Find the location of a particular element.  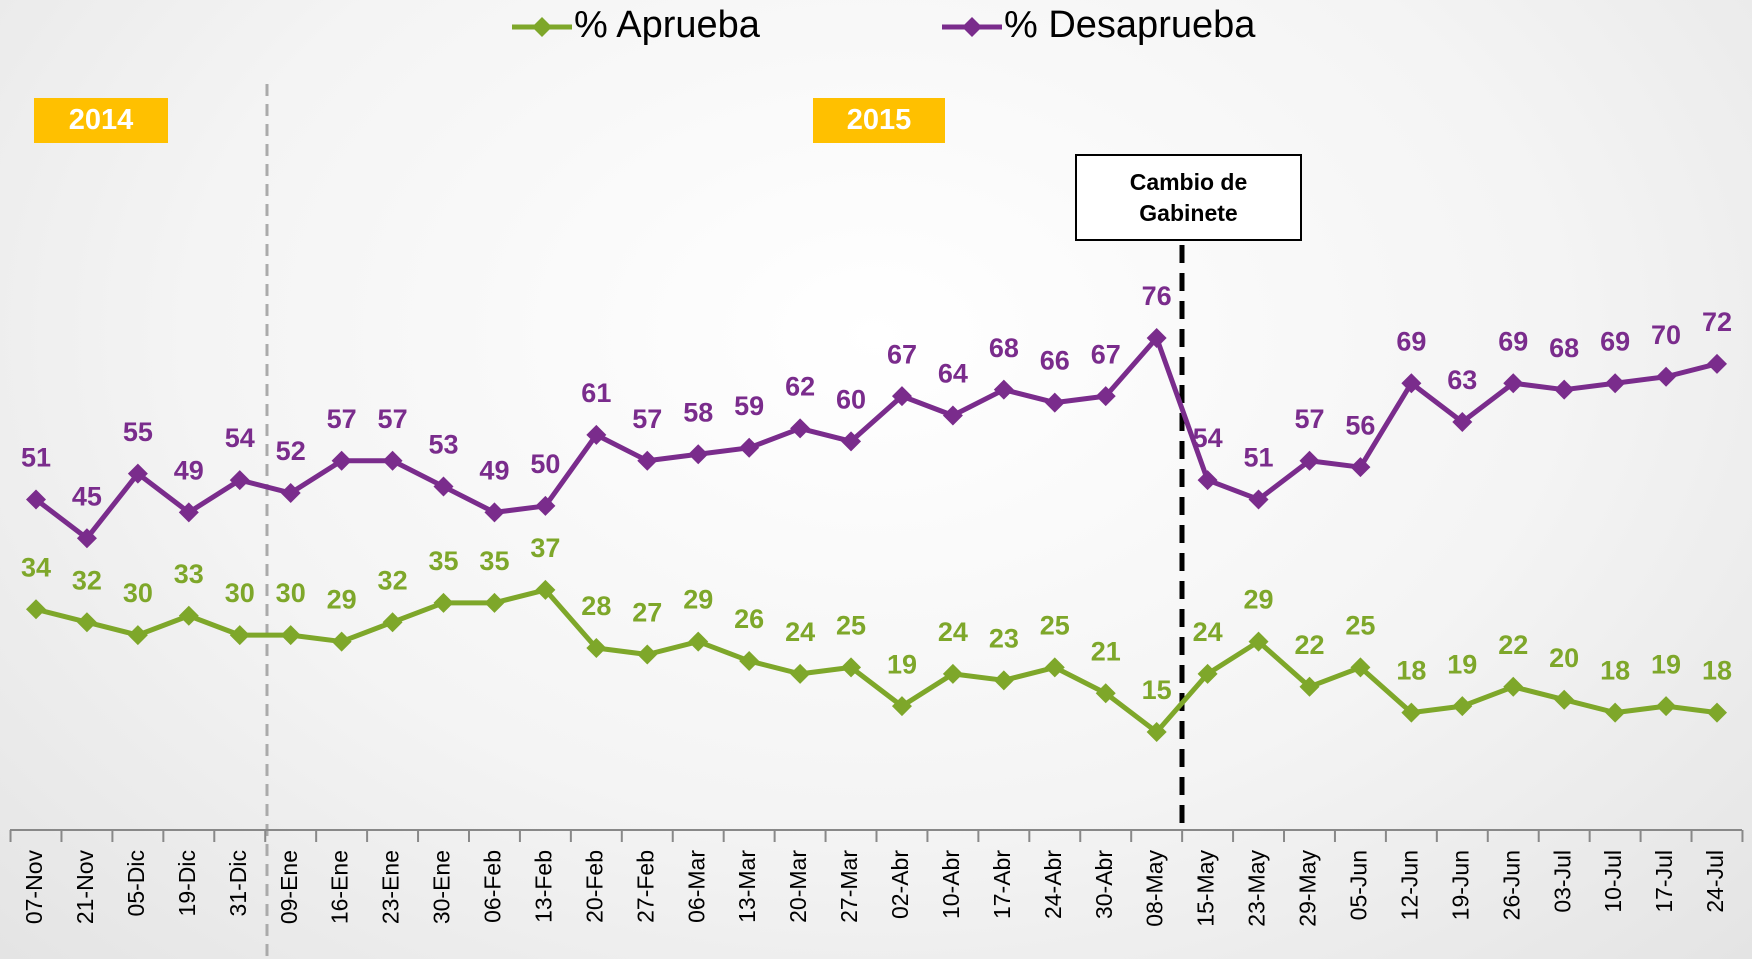

data-label: 22 is located at coordinates (1513, 645).